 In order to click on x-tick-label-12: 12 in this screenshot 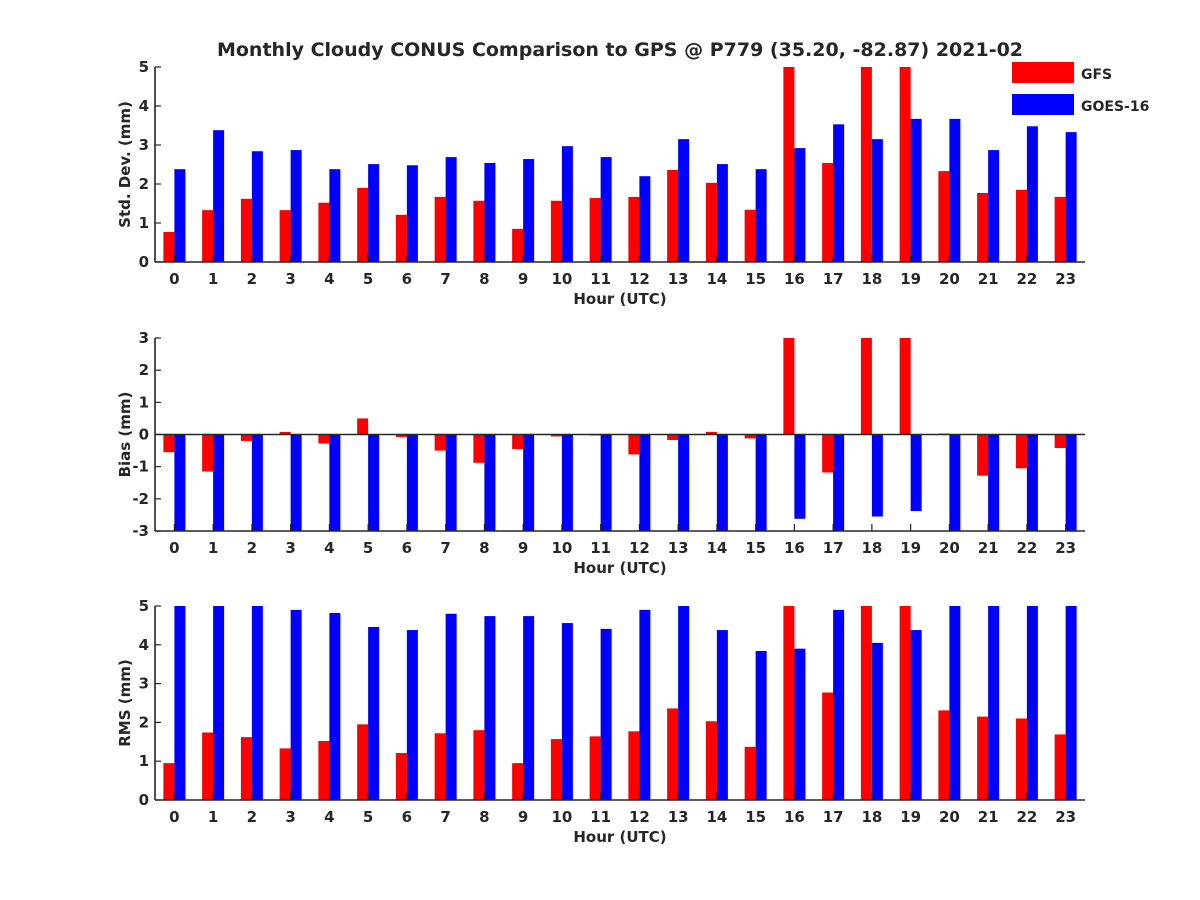, I will do `click(639, 817)`.